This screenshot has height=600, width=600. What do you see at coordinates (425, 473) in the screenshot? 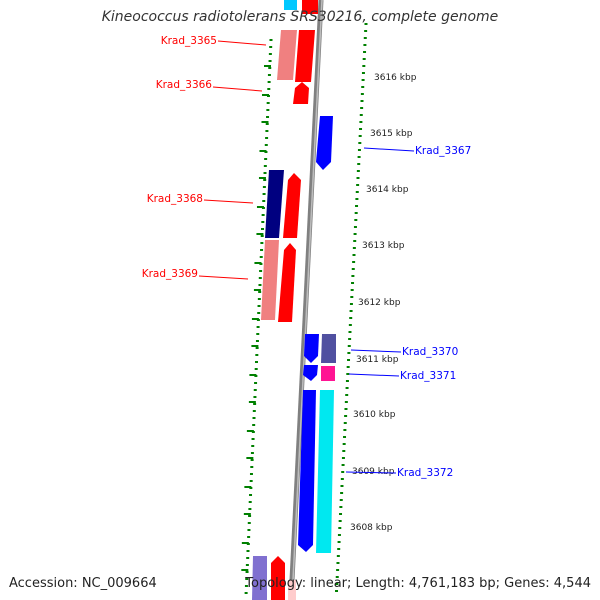
I see `gene-label-krad-3372: Krad_3372` at bounding box center [425, 473].